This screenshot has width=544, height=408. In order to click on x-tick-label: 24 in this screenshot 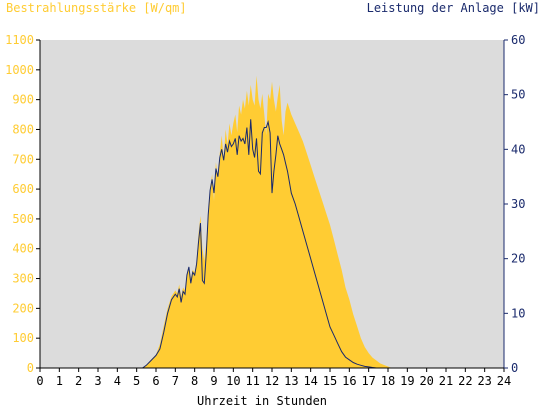, I will do `click(504, 381)`.